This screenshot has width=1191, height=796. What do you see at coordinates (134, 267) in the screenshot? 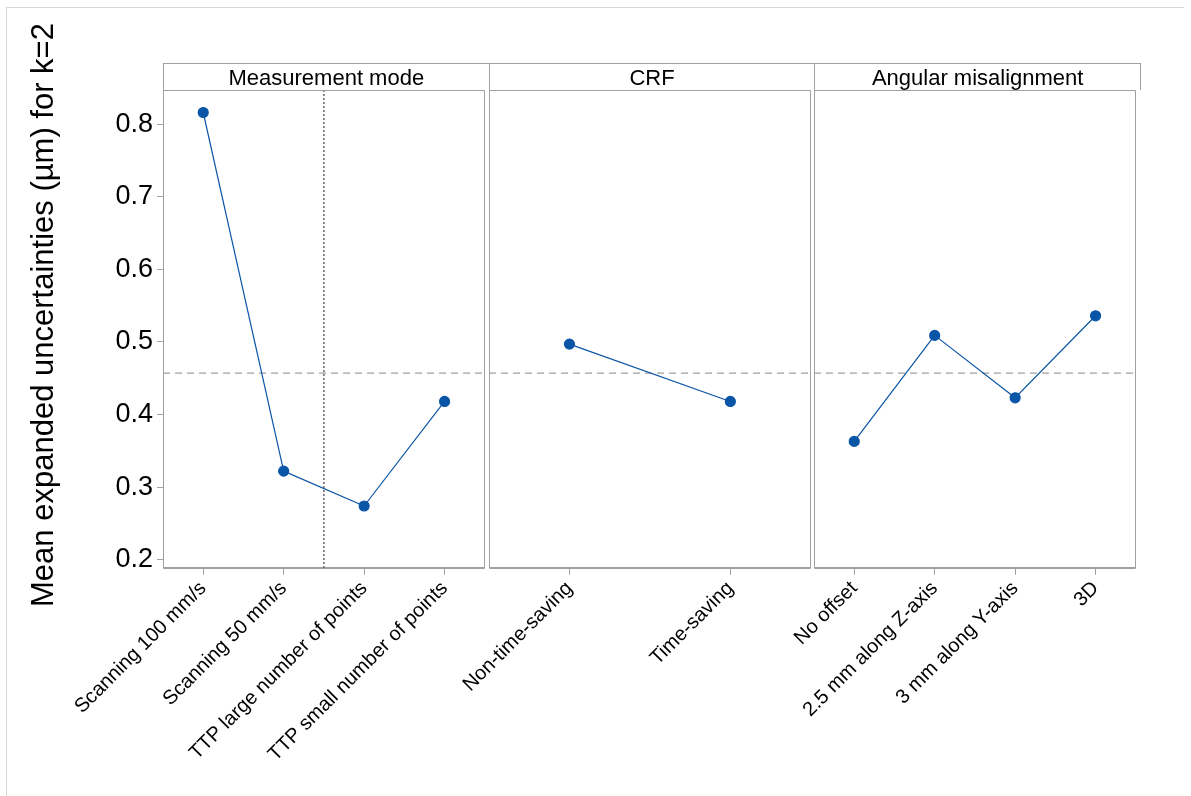
I see `y-tick-label: 0.6` at bounding box center [134, 267].